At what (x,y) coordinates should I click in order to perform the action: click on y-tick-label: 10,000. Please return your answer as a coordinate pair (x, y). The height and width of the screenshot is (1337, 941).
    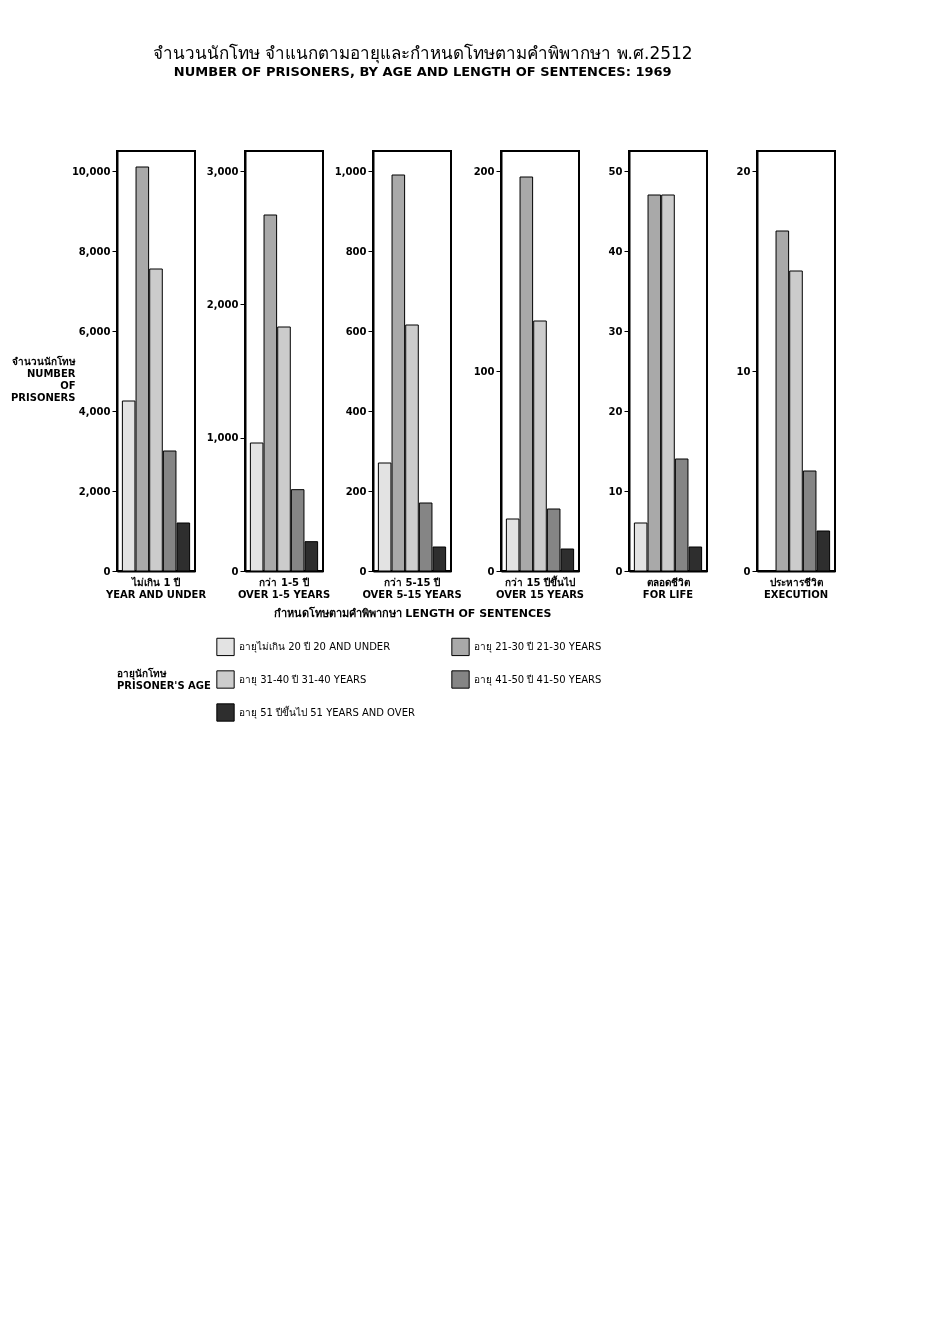
    Looking at the image, I should click on (91, 171).